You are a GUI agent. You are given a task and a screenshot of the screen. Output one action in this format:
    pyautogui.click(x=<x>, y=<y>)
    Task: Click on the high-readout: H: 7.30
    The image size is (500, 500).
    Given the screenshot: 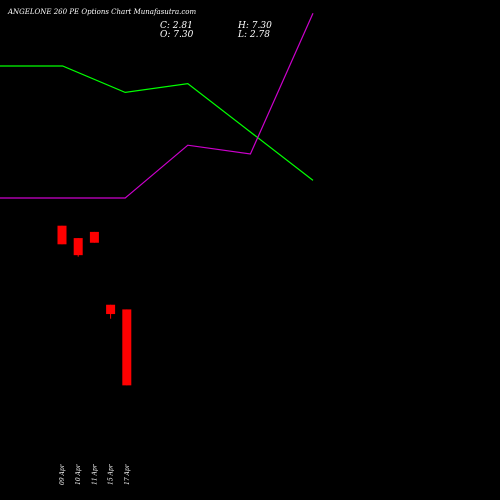 What is the action you would take?
    pyautogui.click(x=254, y=26)
    